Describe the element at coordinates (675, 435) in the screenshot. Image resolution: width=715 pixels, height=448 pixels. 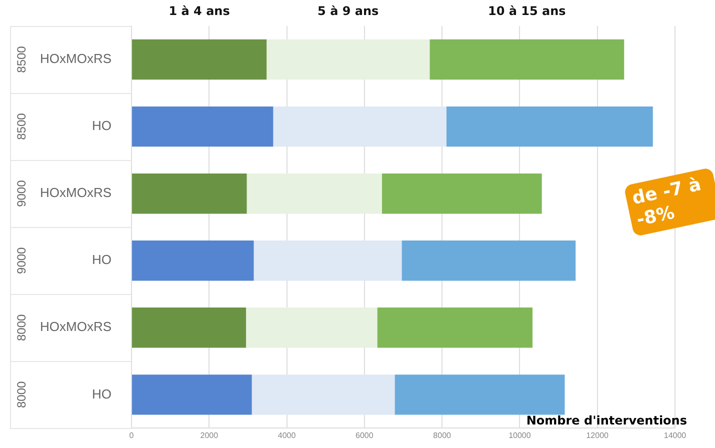
I see `x-tick-label: 14000` at that location.